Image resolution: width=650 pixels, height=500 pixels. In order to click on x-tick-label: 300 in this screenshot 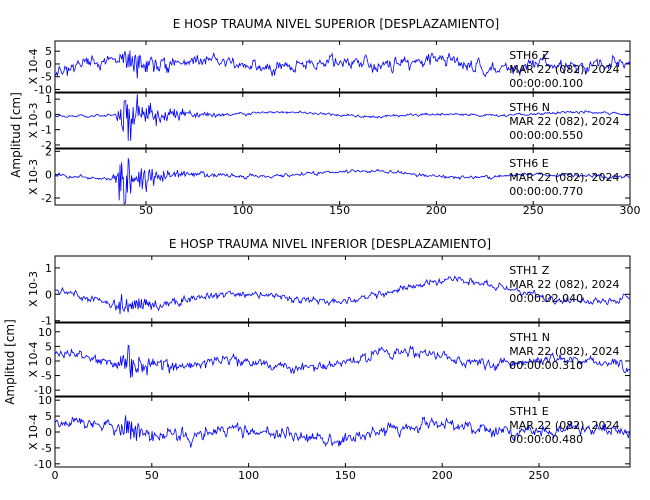, I will do `click(630, 210)`.